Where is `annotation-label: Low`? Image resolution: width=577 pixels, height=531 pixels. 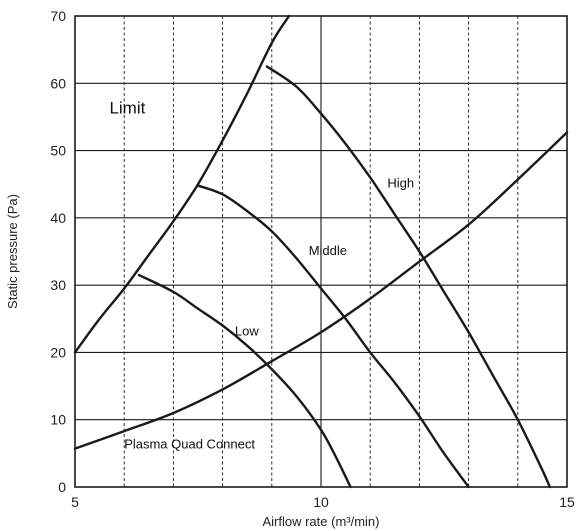
annotation-label: Low is located at coordinates (247, 331).